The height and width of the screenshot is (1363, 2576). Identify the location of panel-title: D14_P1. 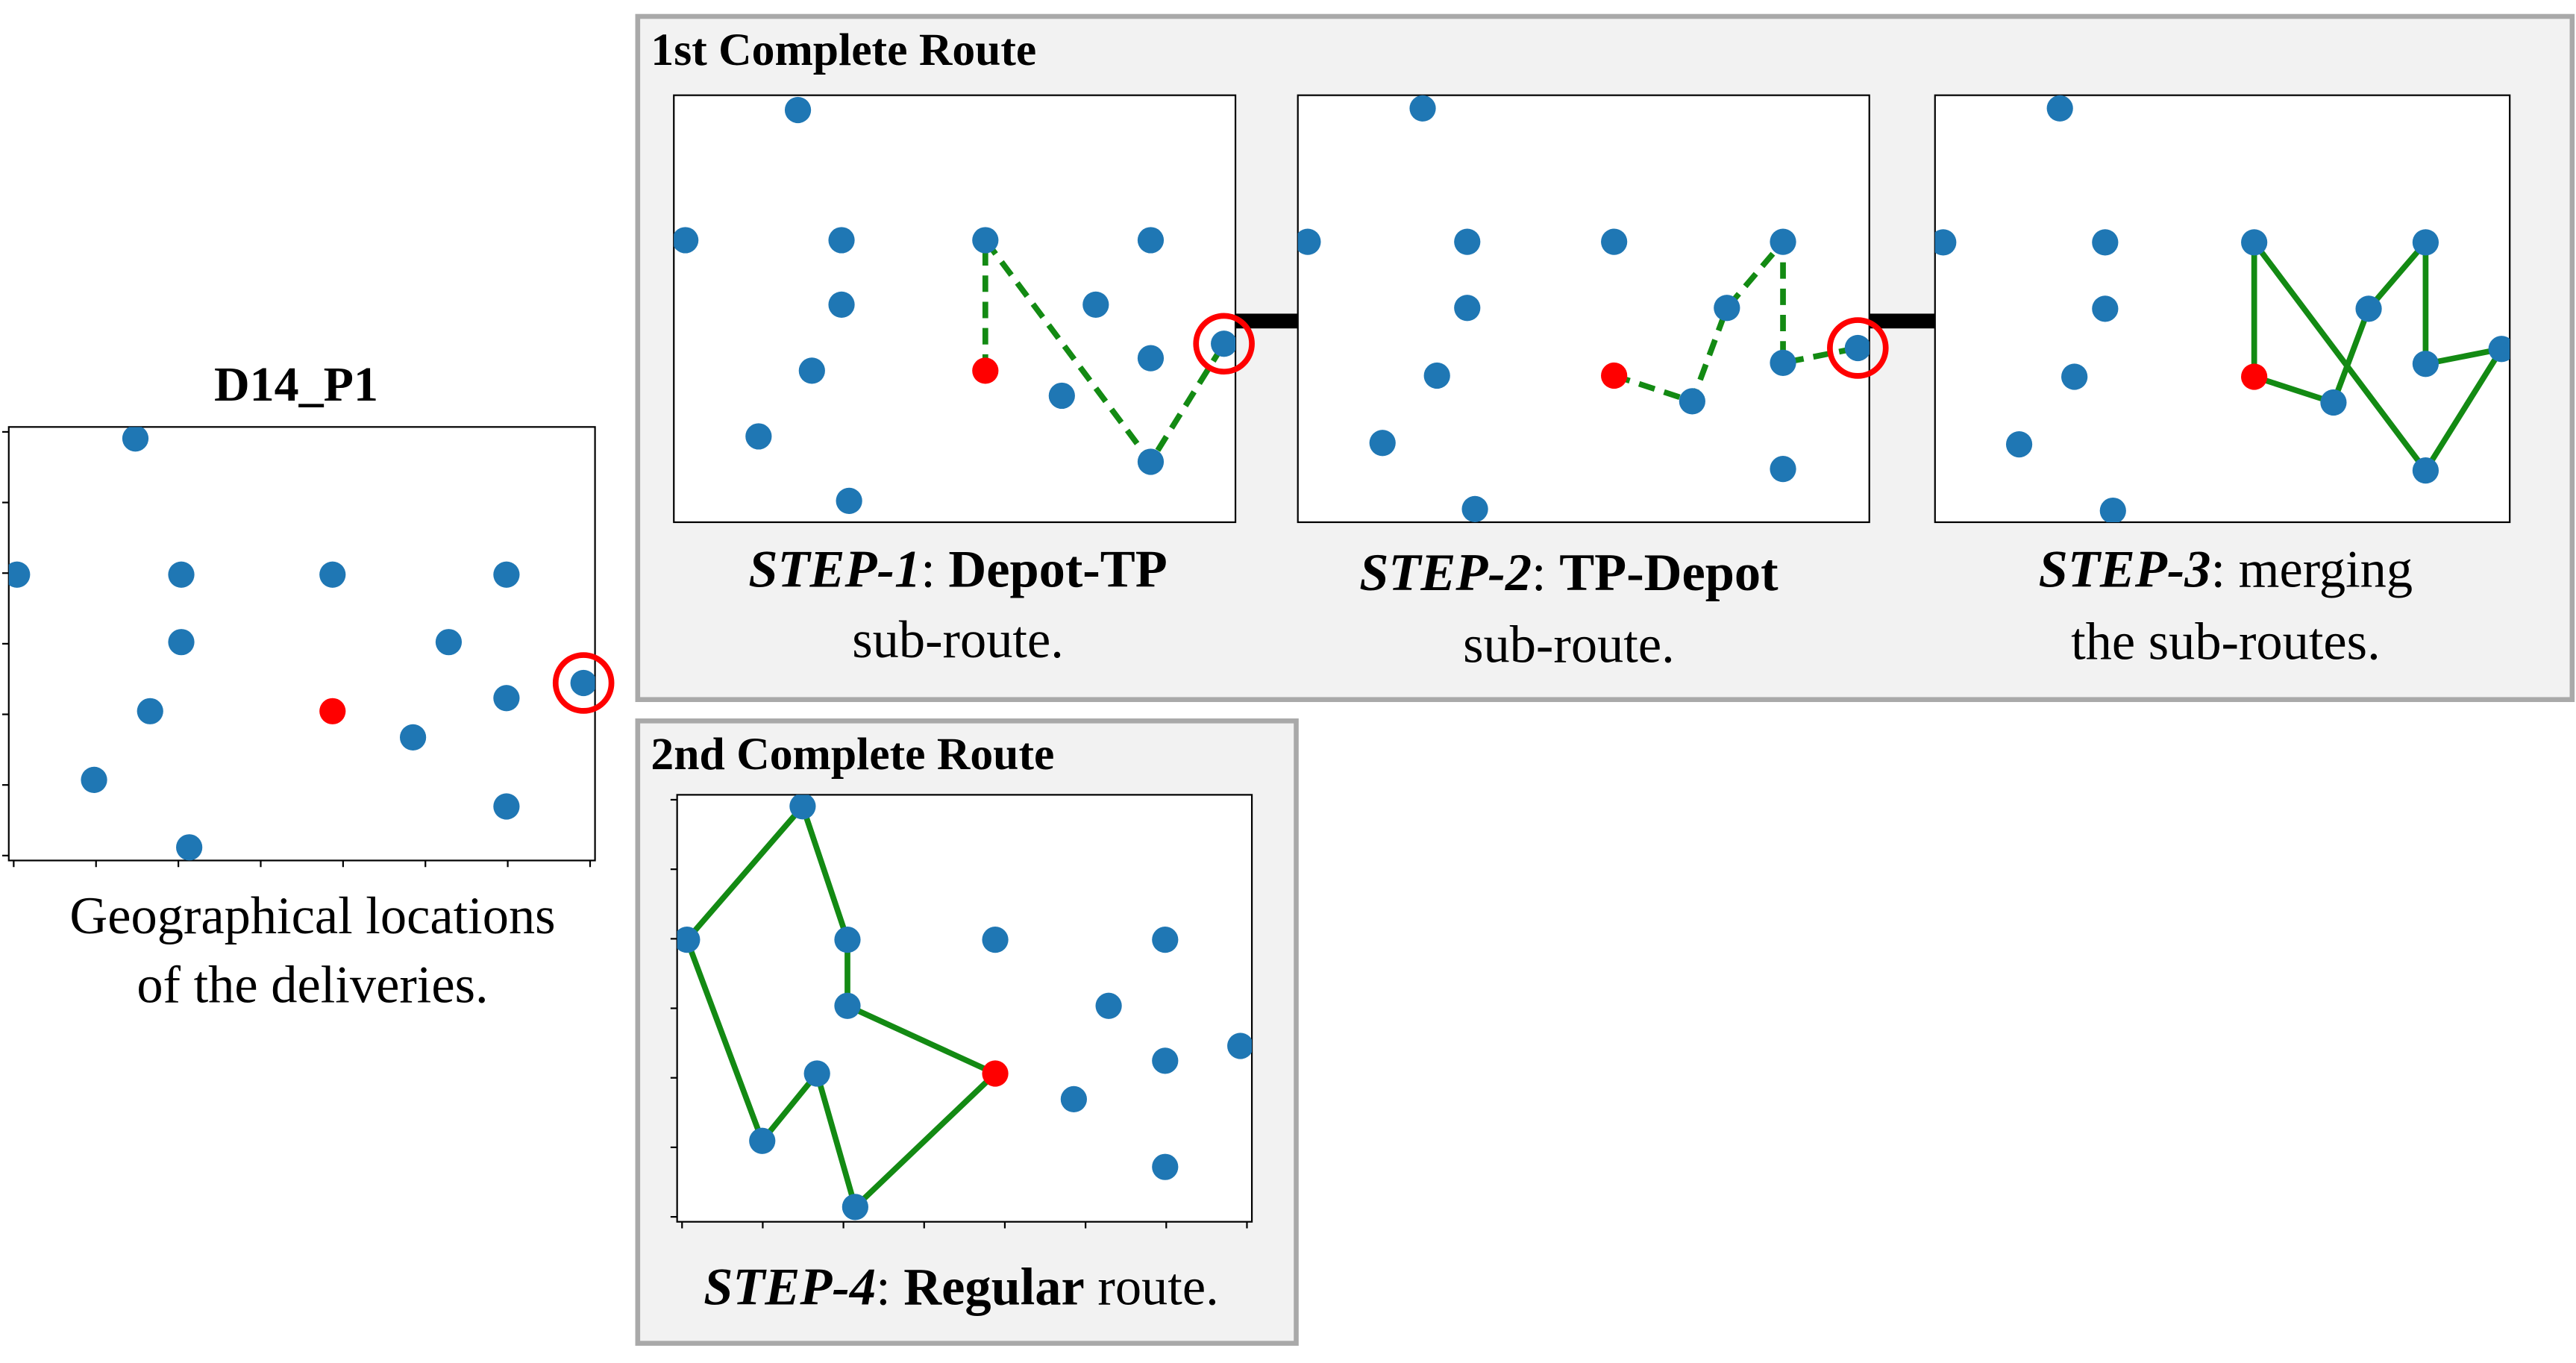
(296, 385).